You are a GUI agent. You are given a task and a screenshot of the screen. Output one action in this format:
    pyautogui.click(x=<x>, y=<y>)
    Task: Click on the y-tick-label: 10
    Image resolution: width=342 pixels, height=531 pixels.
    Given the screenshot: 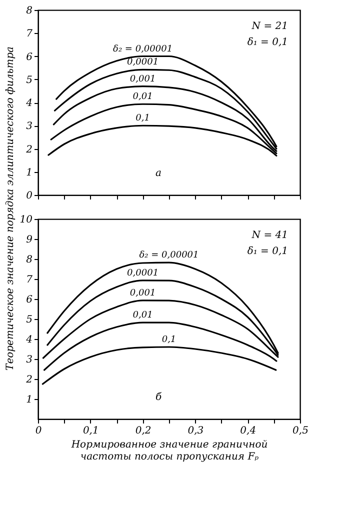 What is the action you would take?
    pyautogui.click(x=27, y=220)
    